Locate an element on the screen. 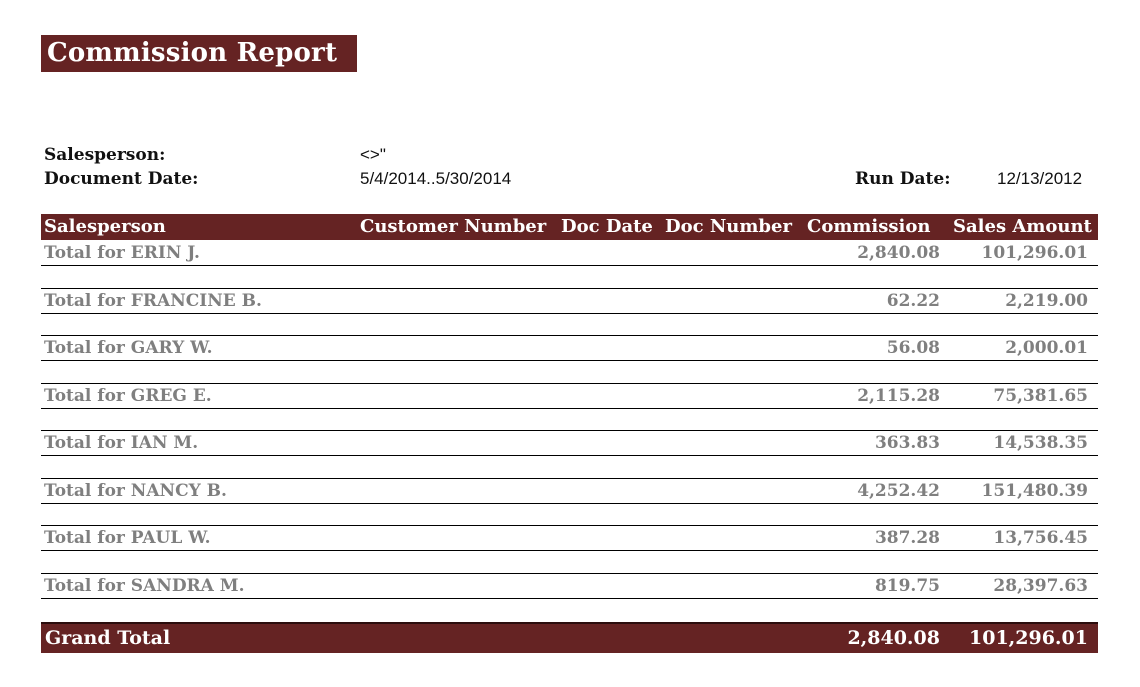 The height and width of the screenshot is (687, 1140). row-salesperson-total-label: Total for IAN M. is located at coordinates (121, 443).